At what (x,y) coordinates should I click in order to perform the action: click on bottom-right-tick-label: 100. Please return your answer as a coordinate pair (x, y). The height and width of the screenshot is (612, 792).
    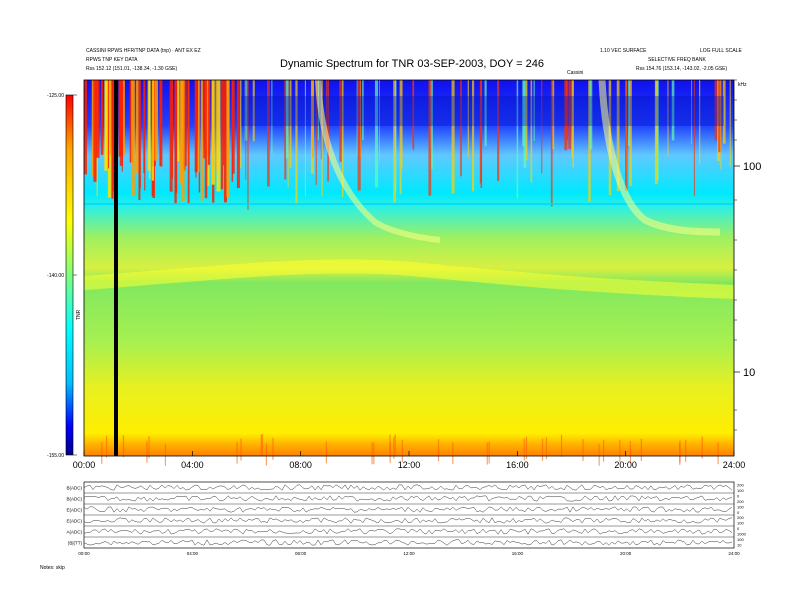
    Looking at the image, I should click on (740, 523).